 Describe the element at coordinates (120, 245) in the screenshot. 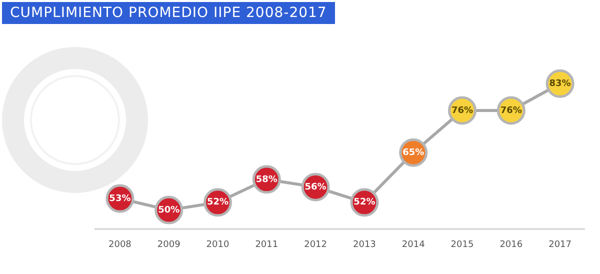

I see `x-tick-label: 2008` at that location.